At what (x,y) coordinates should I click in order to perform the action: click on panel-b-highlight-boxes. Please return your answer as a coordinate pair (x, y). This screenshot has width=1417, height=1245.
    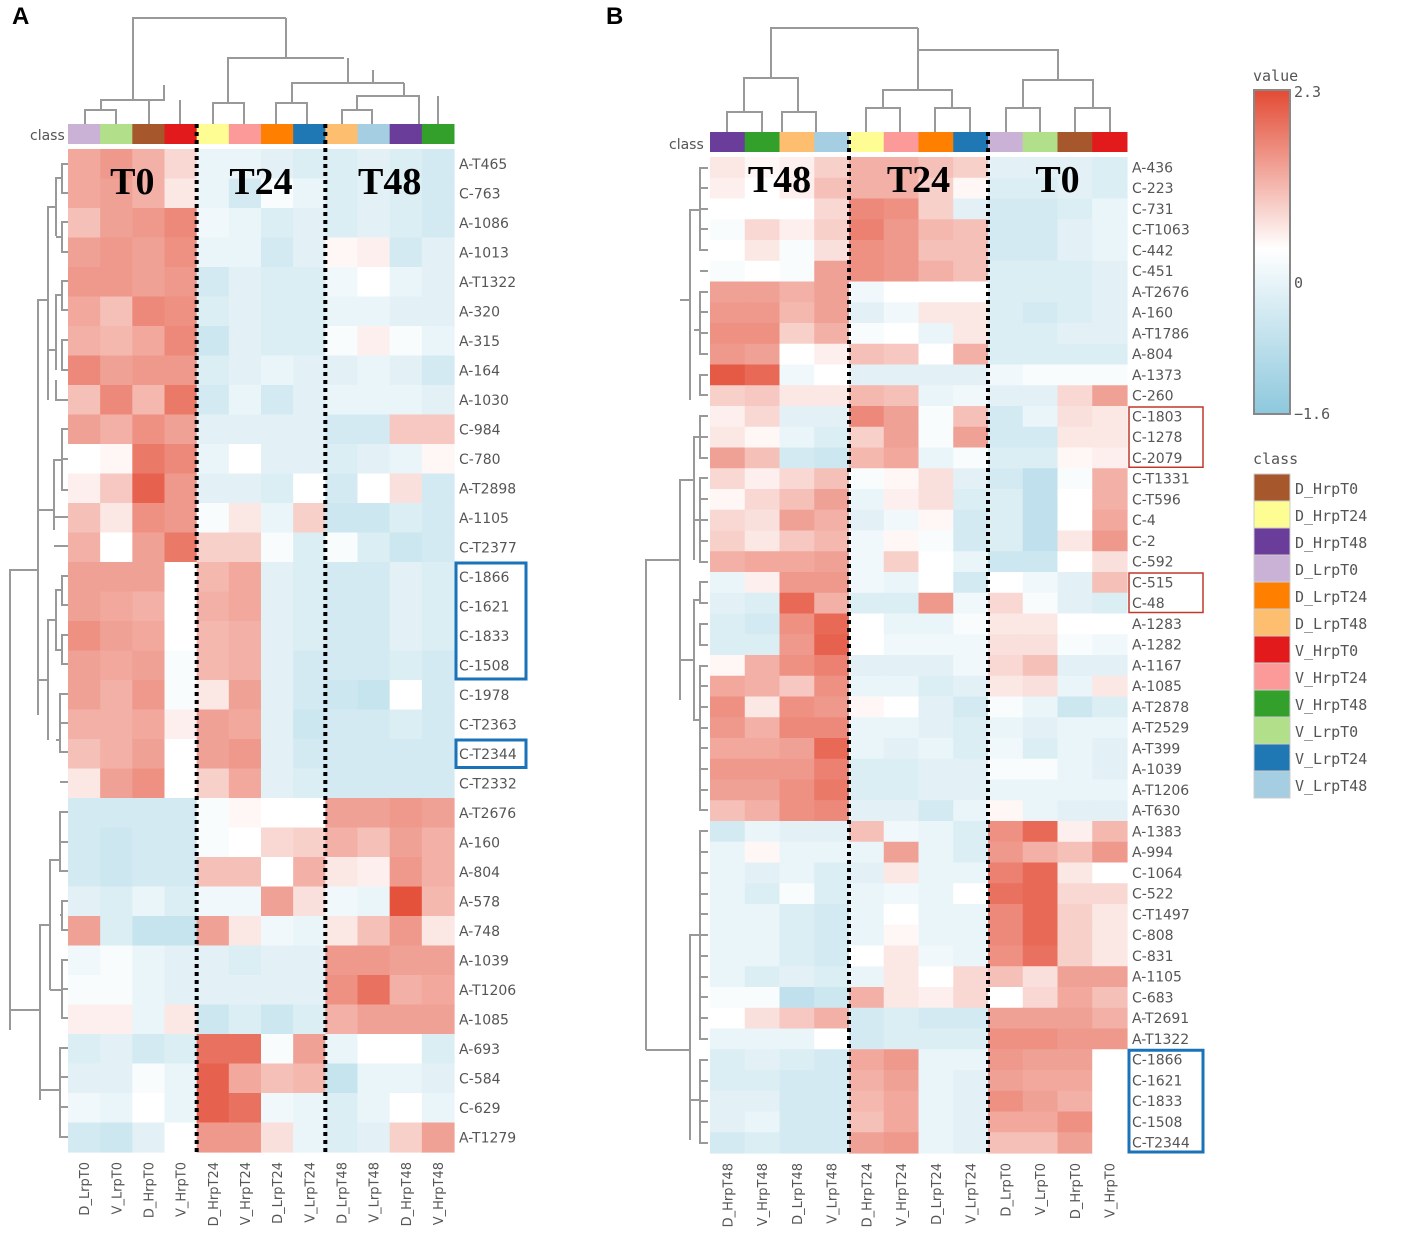
    Looking at the image, I should click on (1166, 780).